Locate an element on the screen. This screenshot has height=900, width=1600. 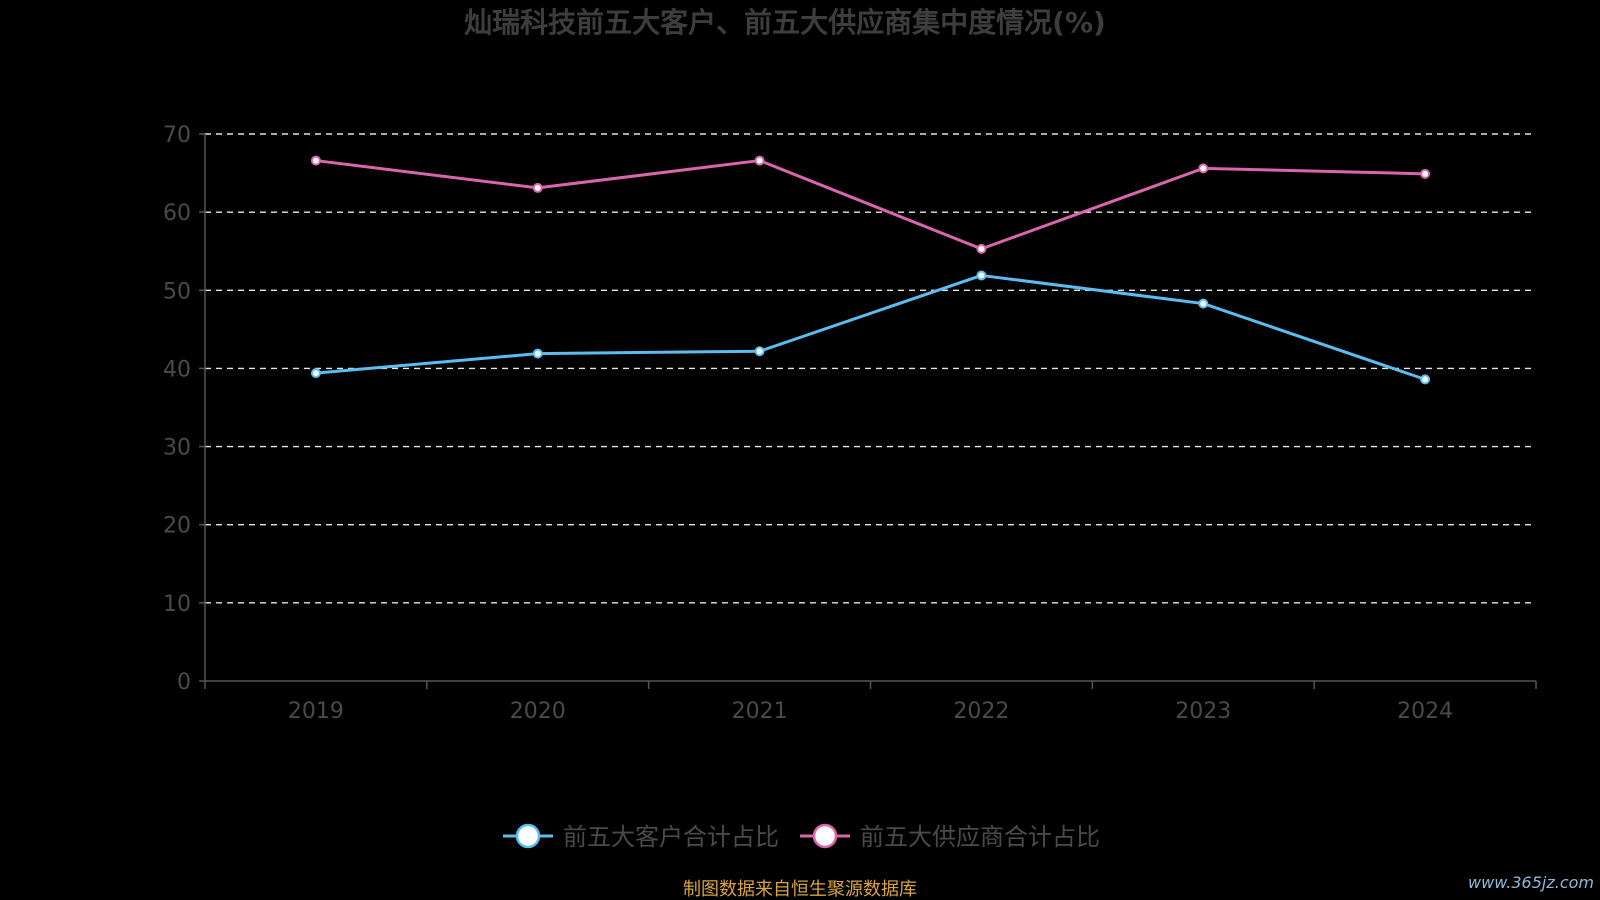
legend-item-1: 前五大供应商合计占比 is located at coordinates (950, 837).